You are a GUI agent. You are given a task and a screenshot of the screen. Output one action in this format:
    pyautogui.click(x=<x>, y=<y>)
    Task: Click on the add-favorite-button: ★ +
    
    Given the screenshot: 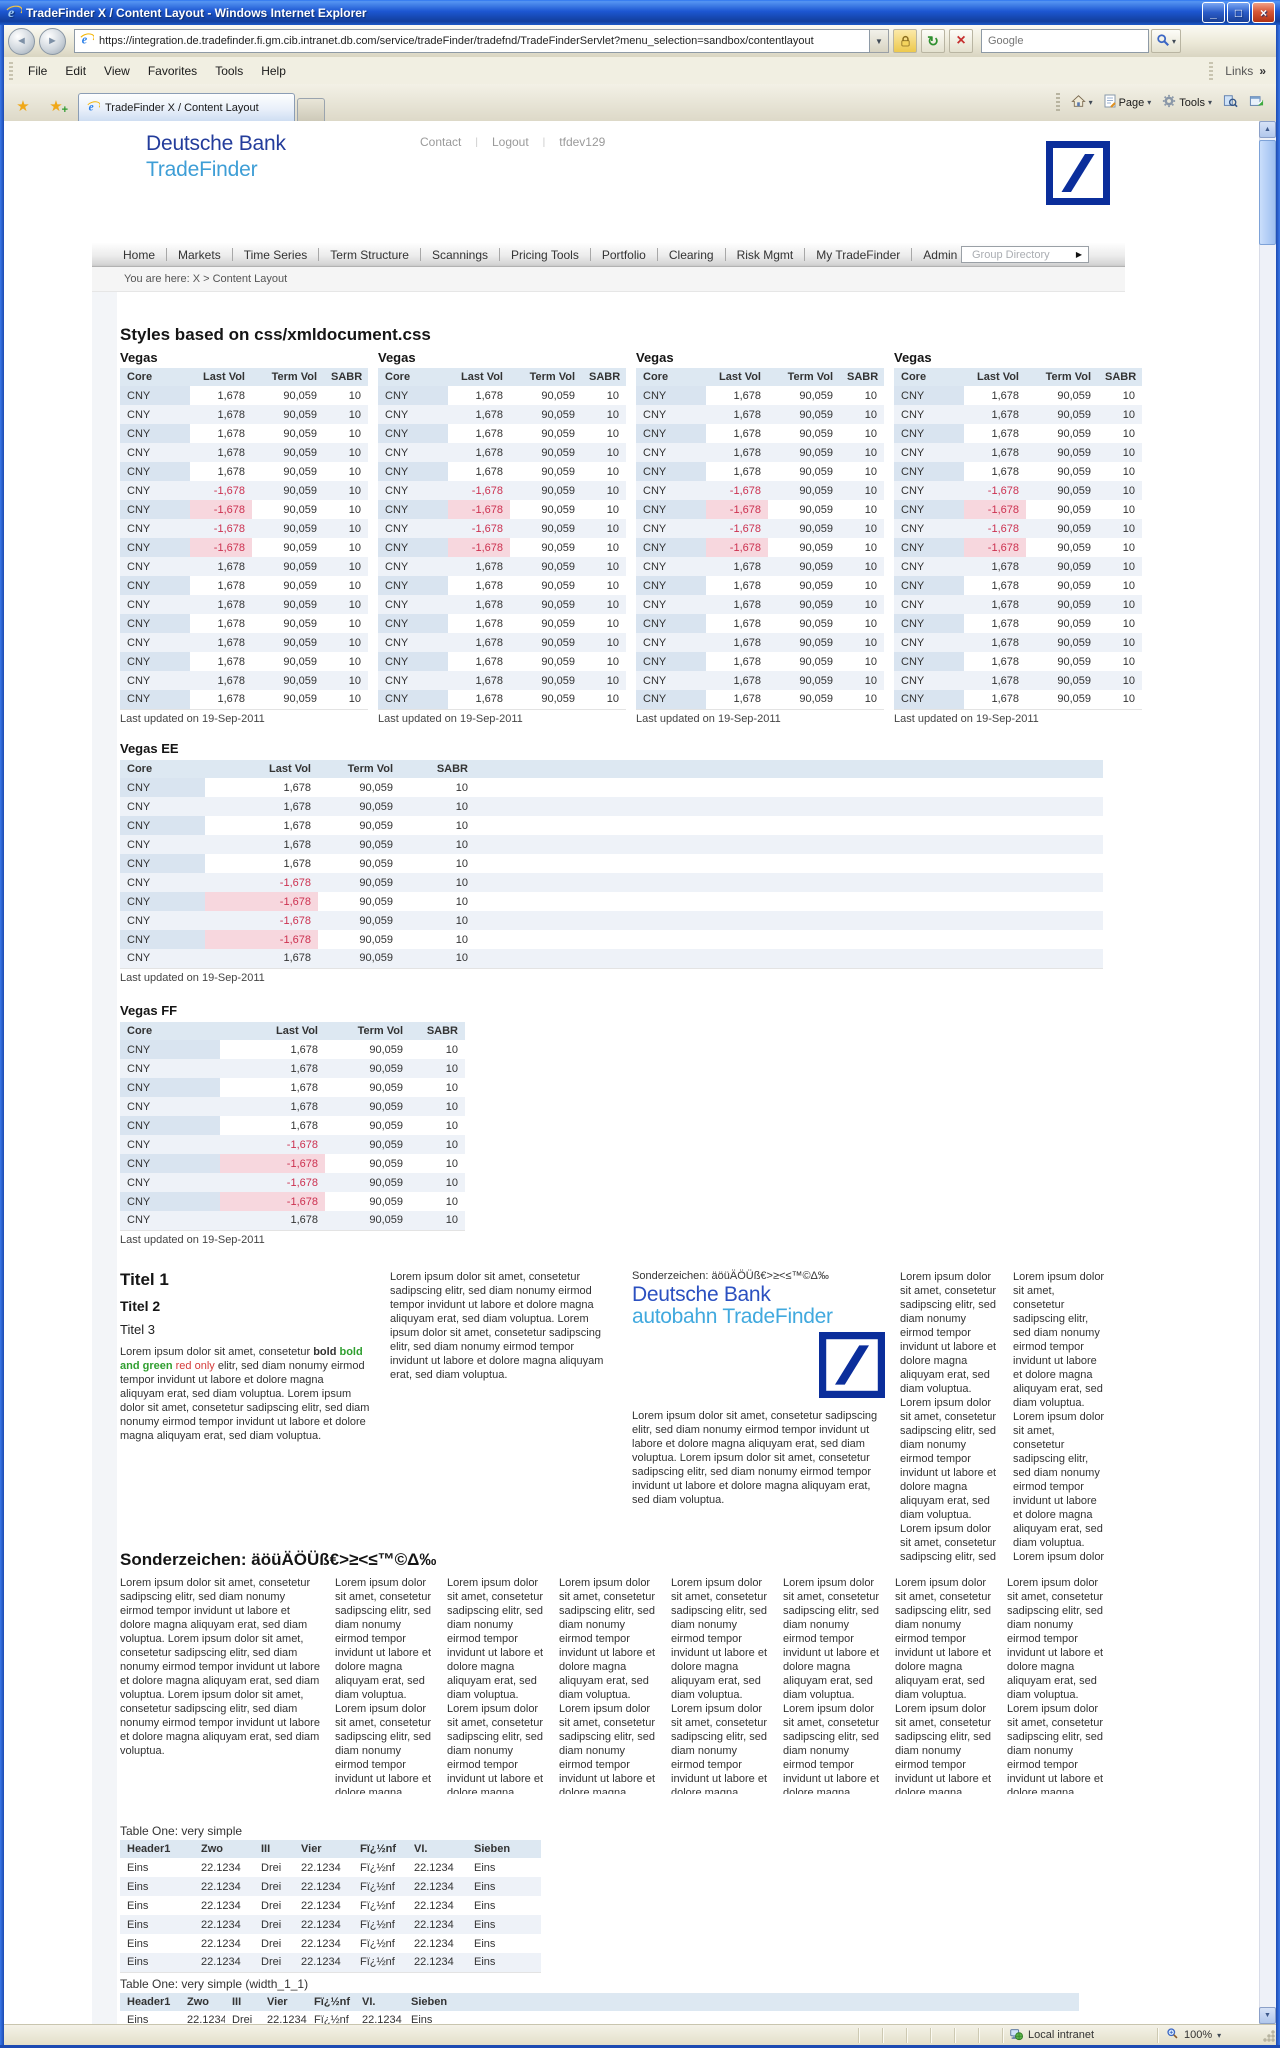 What is the action you would take?
    pyautogui.click(x=56, y=106)
    